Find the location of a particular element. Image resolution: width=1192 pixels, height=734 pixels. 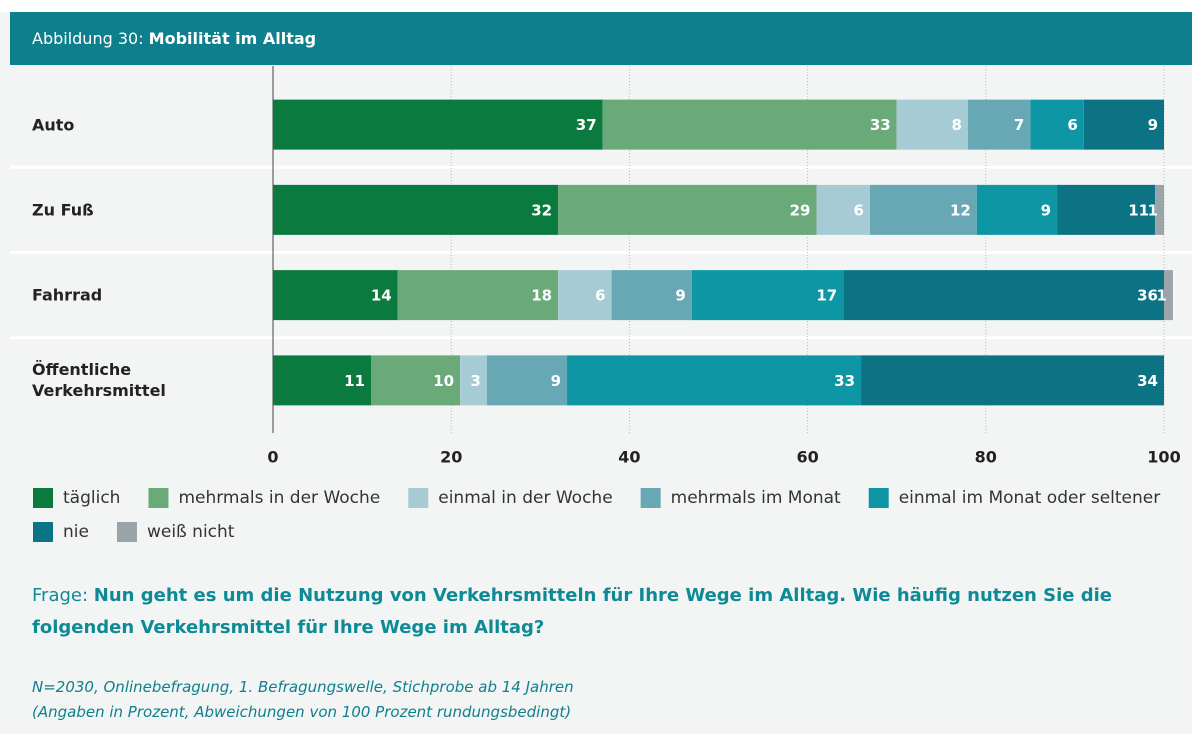

data-label: 8 is located at coordinates (957, 125).